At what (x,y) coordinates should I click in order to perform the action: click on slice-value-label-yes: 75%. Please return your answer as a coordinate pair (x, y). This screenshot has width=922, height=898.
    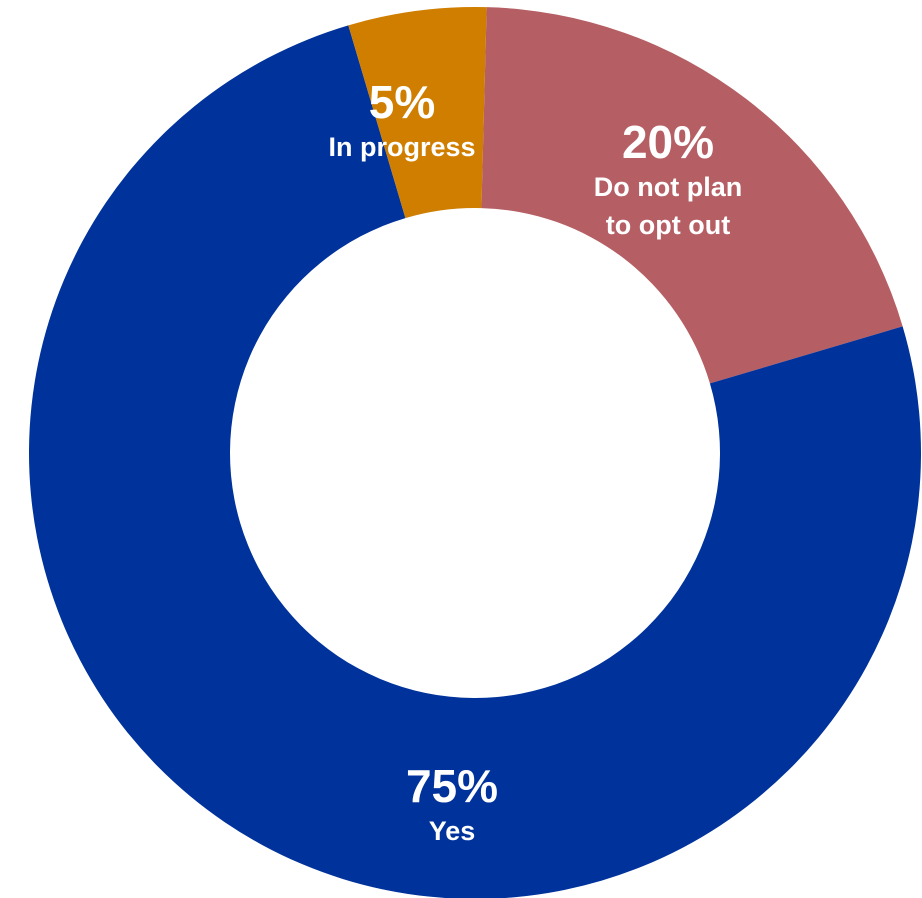
    Looking at the image, I should click on (452, 786).